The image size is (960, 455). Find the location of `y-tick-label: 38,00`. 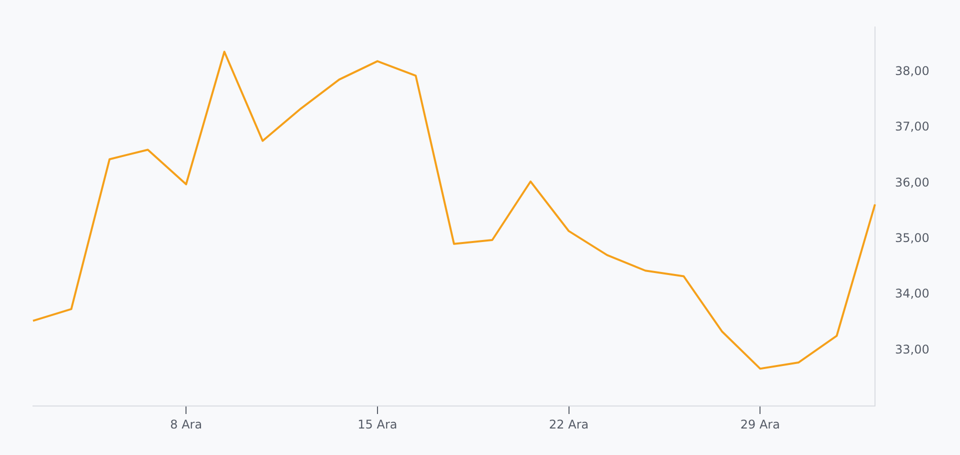

y-tick-label: 38,00 is located at coordinates (912, 71).